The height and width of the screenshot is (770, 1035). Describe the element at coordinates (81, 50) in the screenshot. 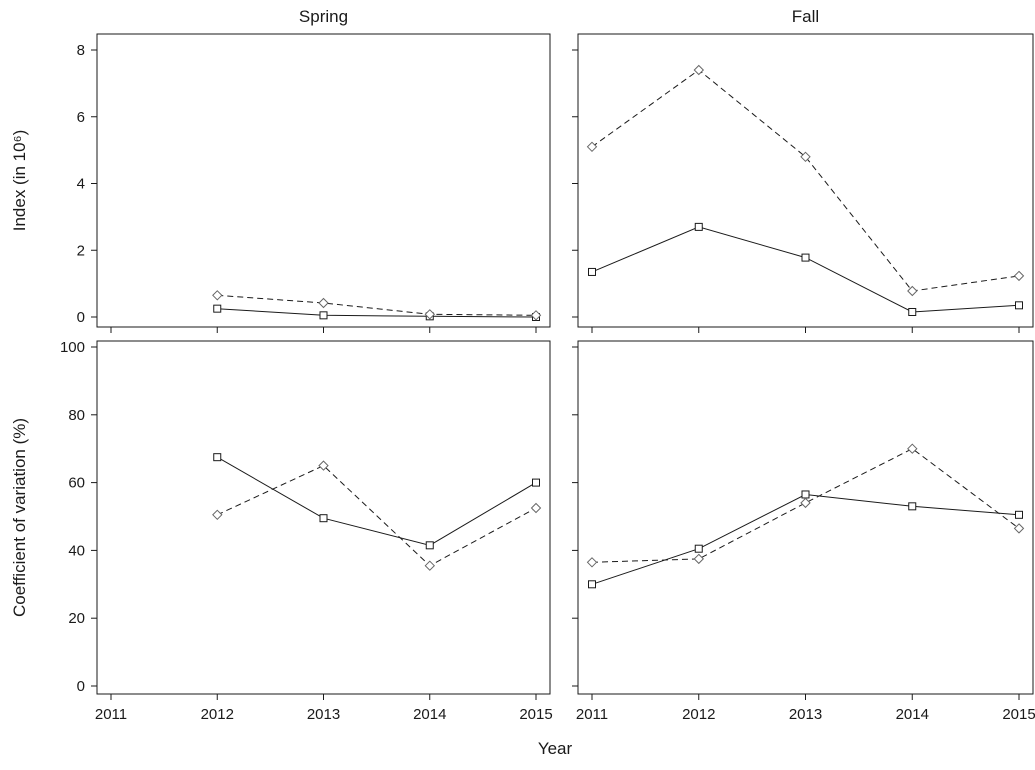

I see `y-tick-label: 8` at that location.